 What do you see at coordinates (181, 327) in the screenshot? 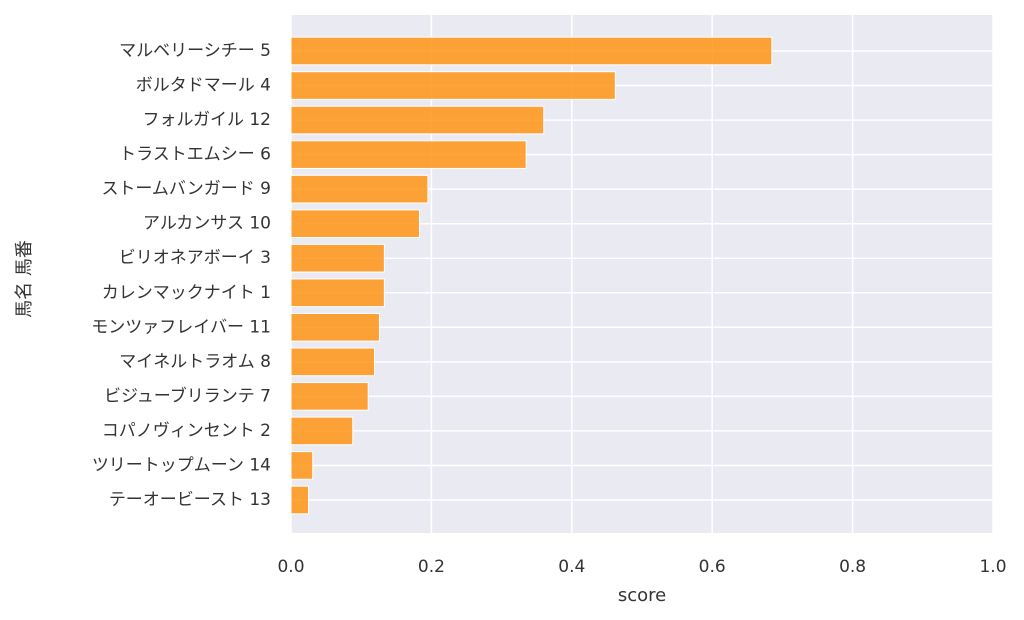
I see `y-tick-label: モンツァフレイバー 11` at bounding box center [181, 327].